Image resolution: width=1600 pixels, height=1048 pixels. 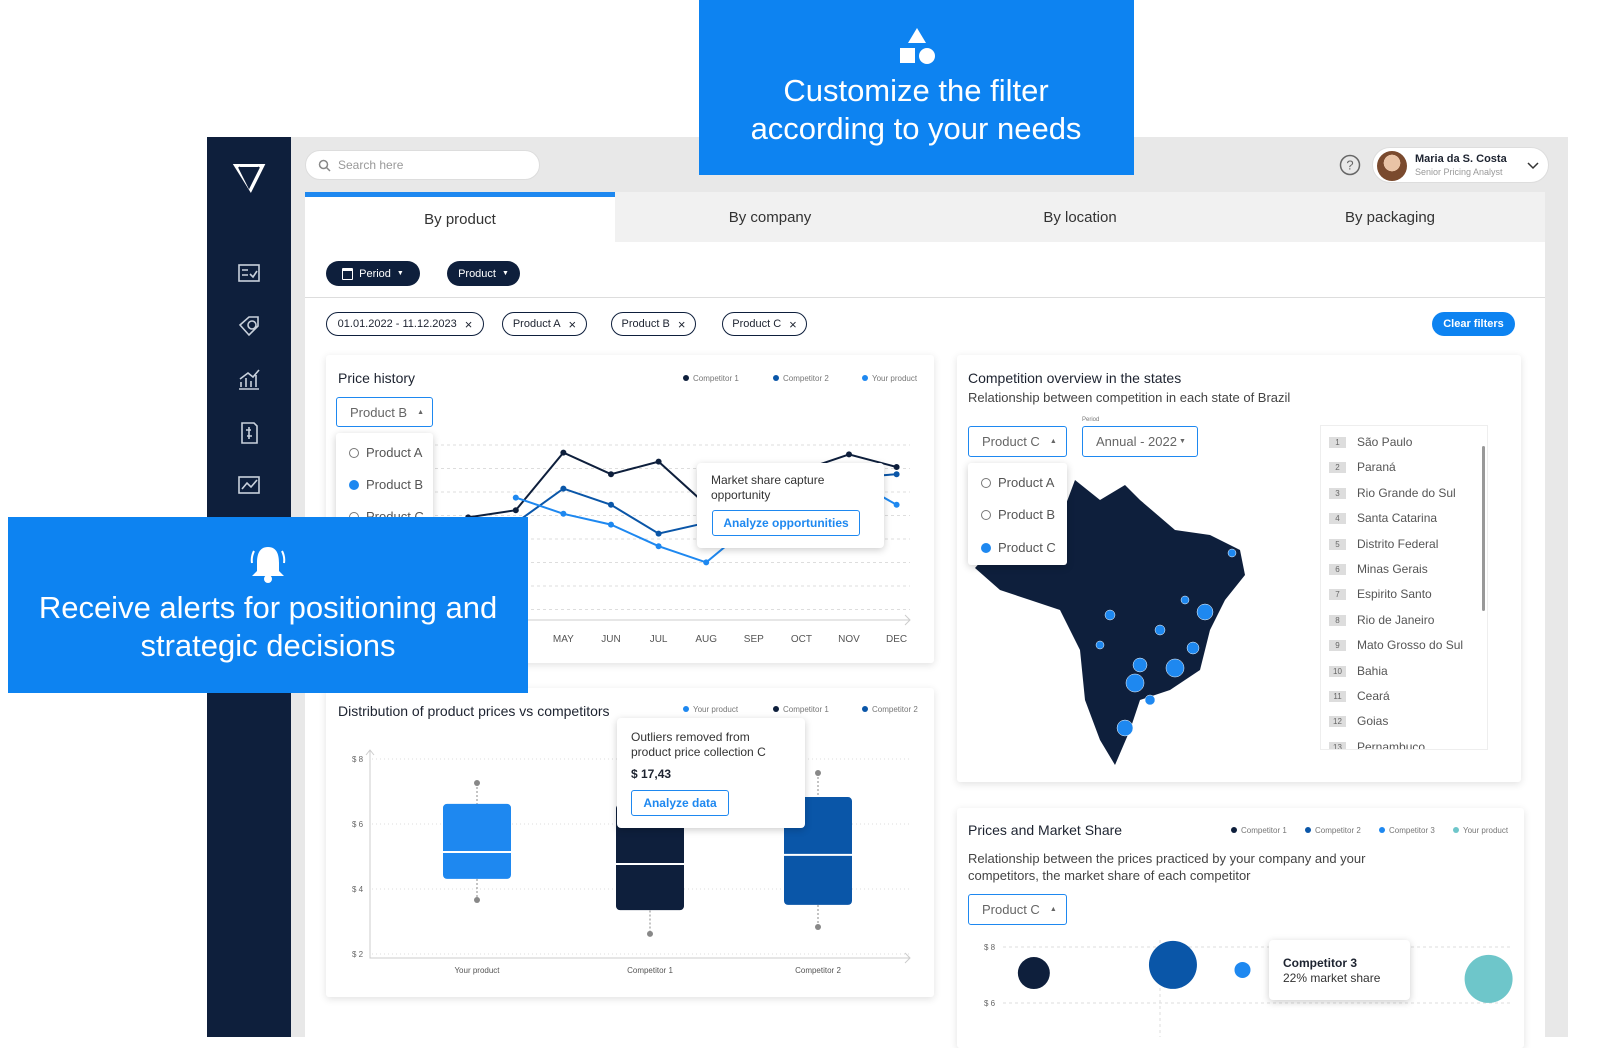 I want to click on map-bubbles, so click(x=1166, y=642).